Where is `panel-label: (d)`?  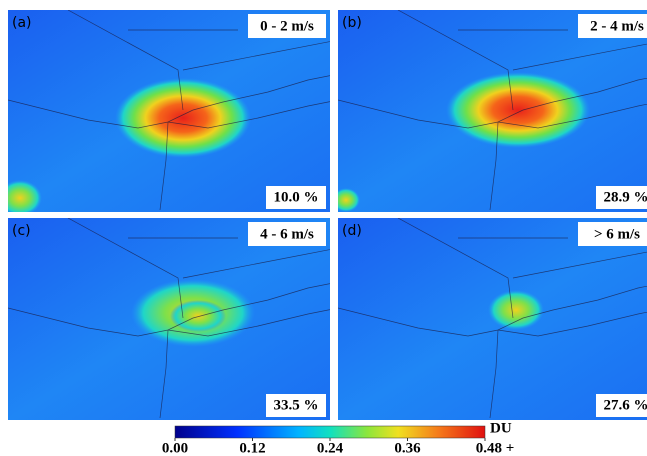 panel-label: (d) is located at coordinates (352, 231).